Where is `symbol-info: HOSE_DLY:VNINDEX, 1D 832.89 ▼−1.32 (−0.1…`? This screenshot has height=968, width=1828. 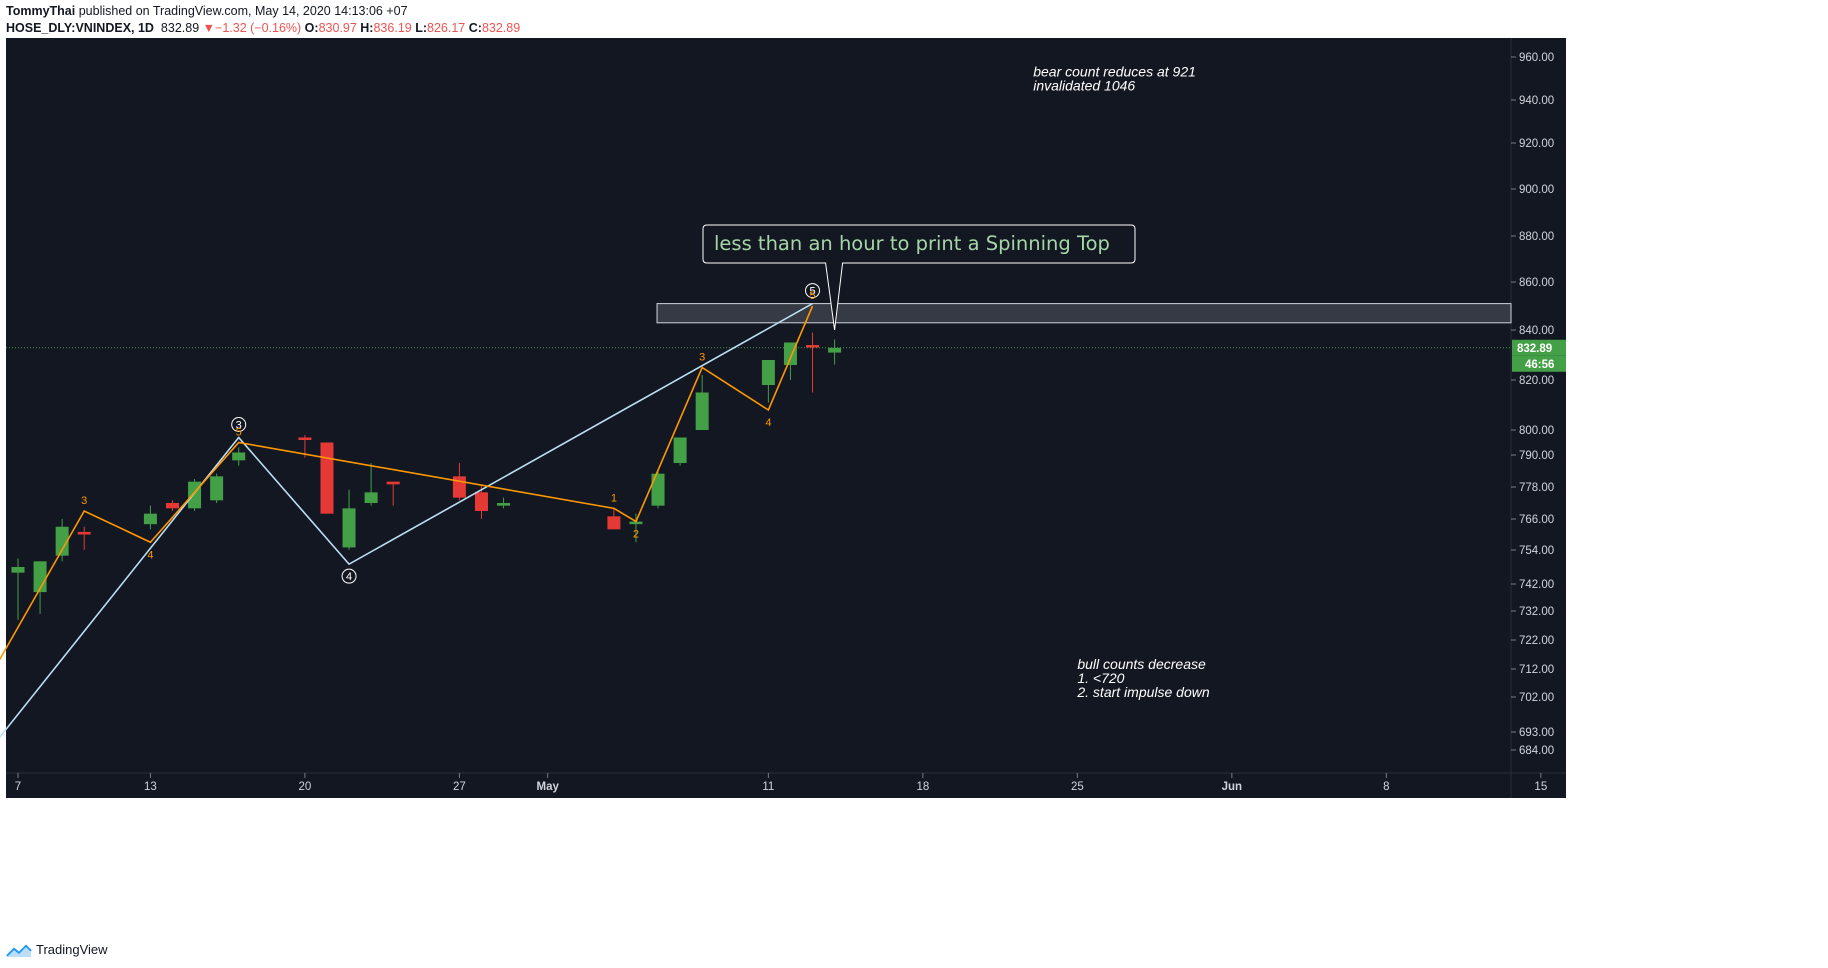
symbol-info: HOSE_DLY:VNINDEX, 1D 832.89 ▼−1.32 (−0.1… is located at coordinates (263, 28).